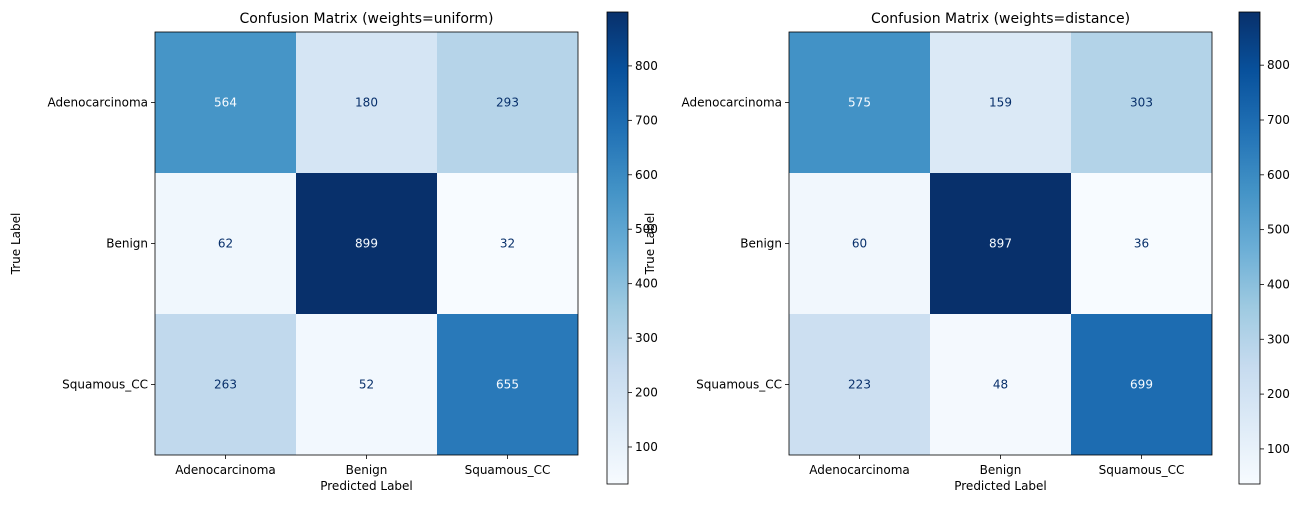 The image size is (1308, 508). I want to click on cell-value-label: 564, so click(225, 103).